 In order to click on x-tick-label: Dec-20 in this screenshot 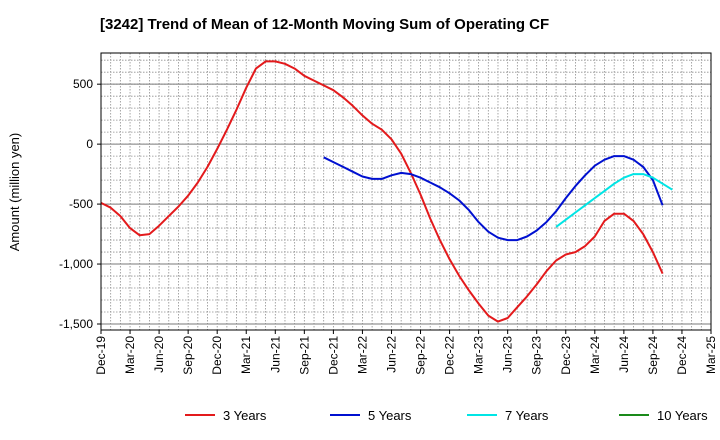, I will do `click(217, 355)`.